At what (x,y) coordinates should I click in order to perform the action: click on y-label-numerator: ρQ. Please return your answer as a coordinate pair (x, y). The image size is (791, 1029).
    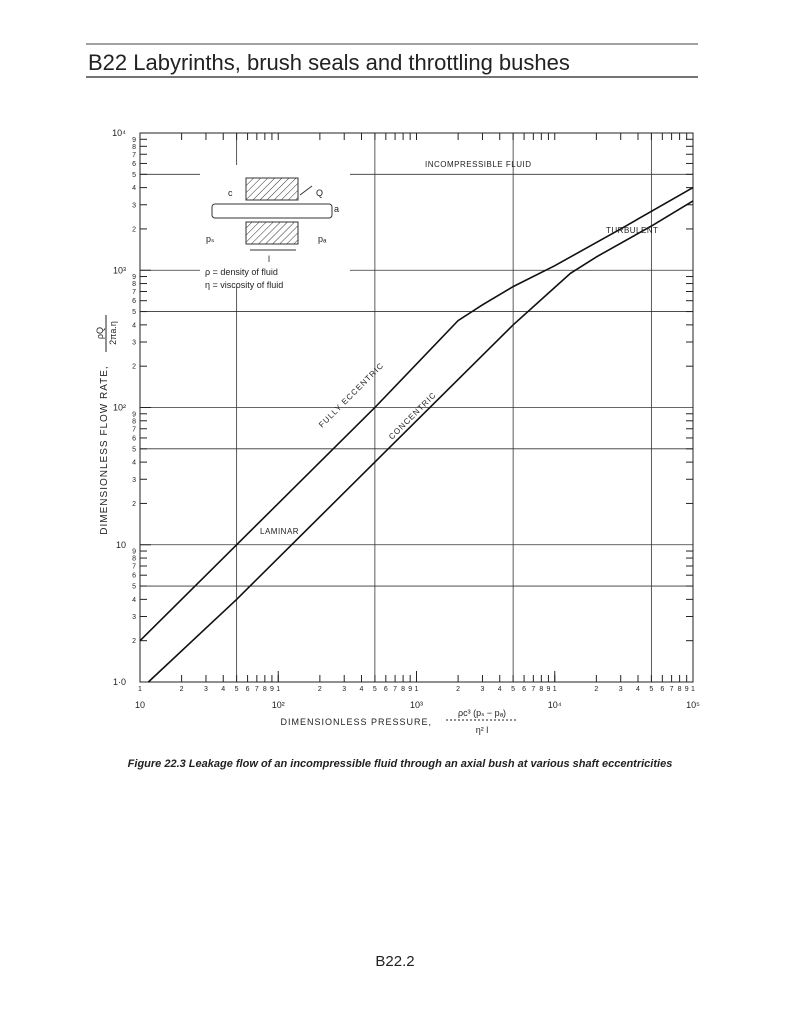
    Looking at the image, I should click on (100, 333).